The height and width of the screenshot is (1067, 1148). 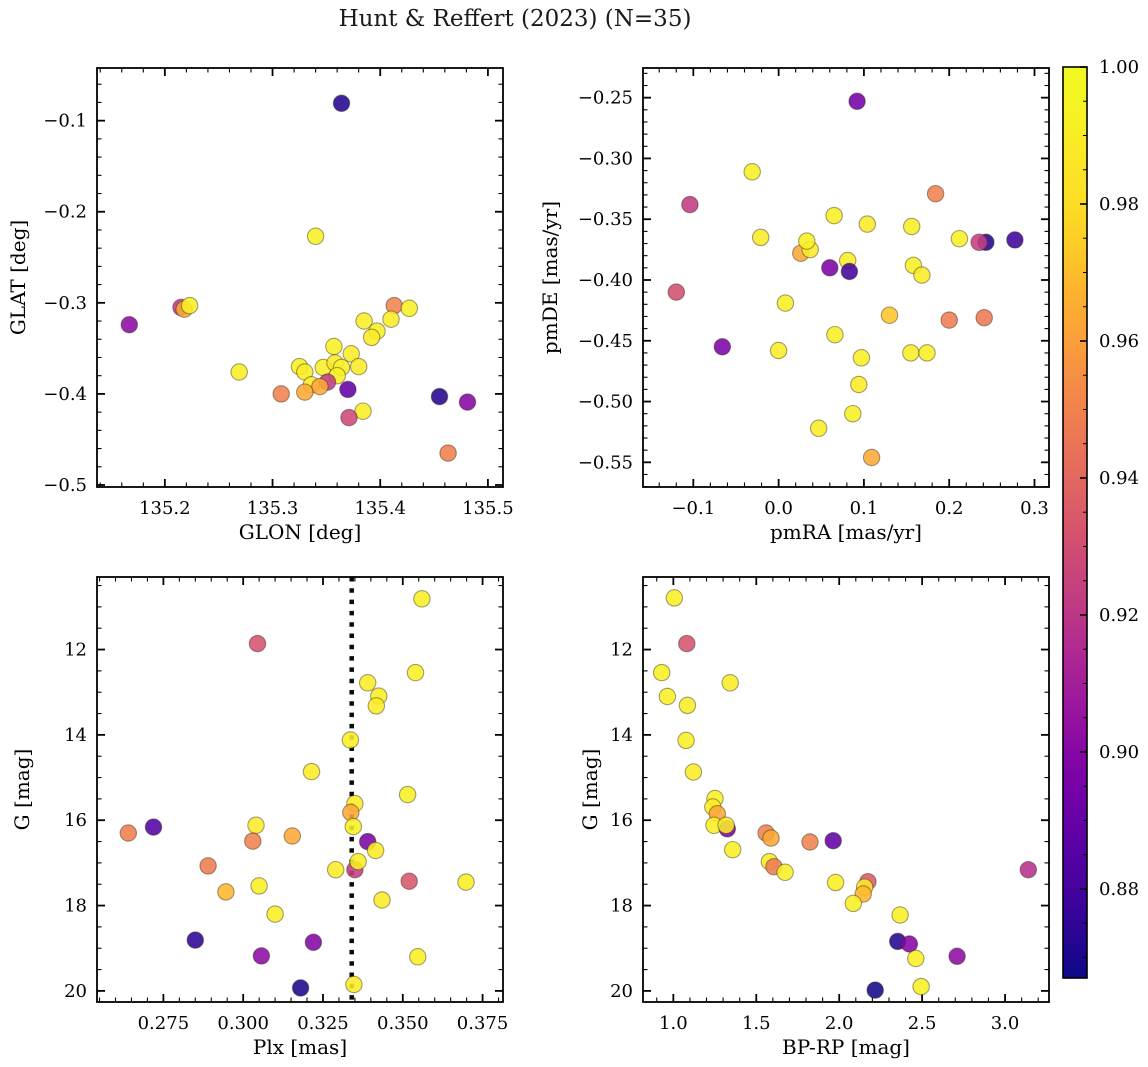 I want to click on x-tick-label: 0.2, so click(x=949, y=508).